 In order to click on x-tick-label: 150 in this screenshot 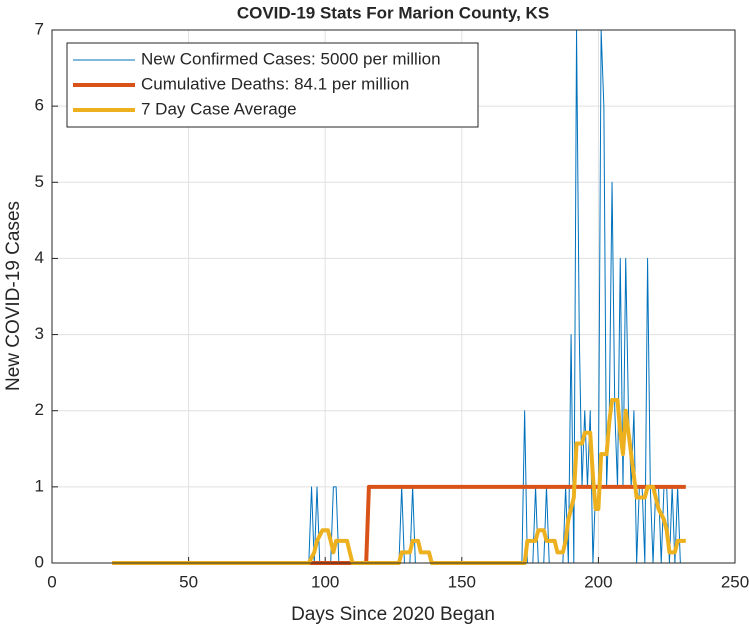, I will do `click(462, 581)`.